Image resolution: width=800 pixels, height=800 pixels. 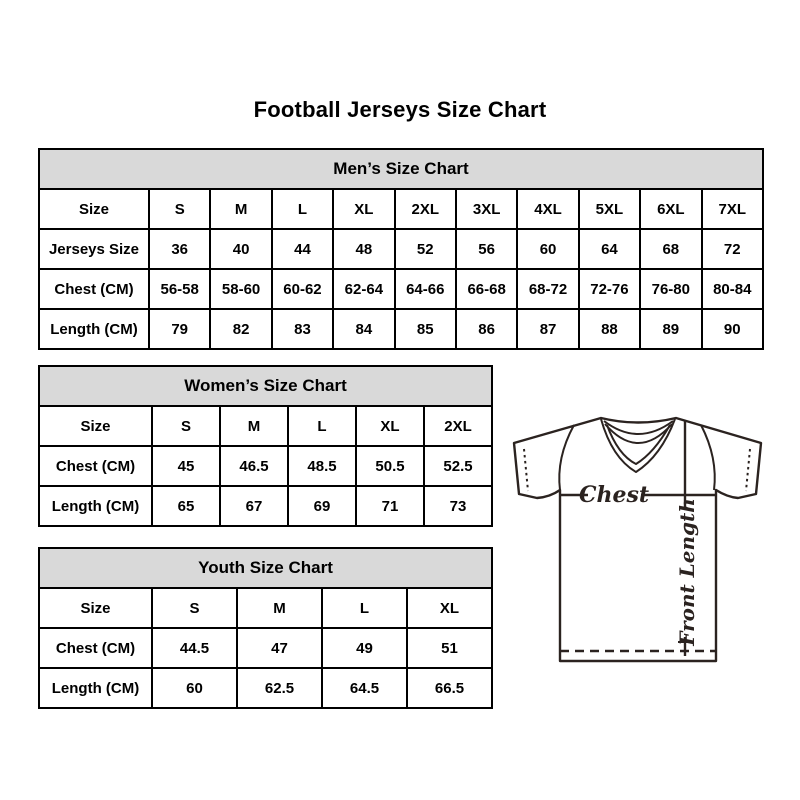 I want to click on table-cell: 86, so click(x=486, y=329).